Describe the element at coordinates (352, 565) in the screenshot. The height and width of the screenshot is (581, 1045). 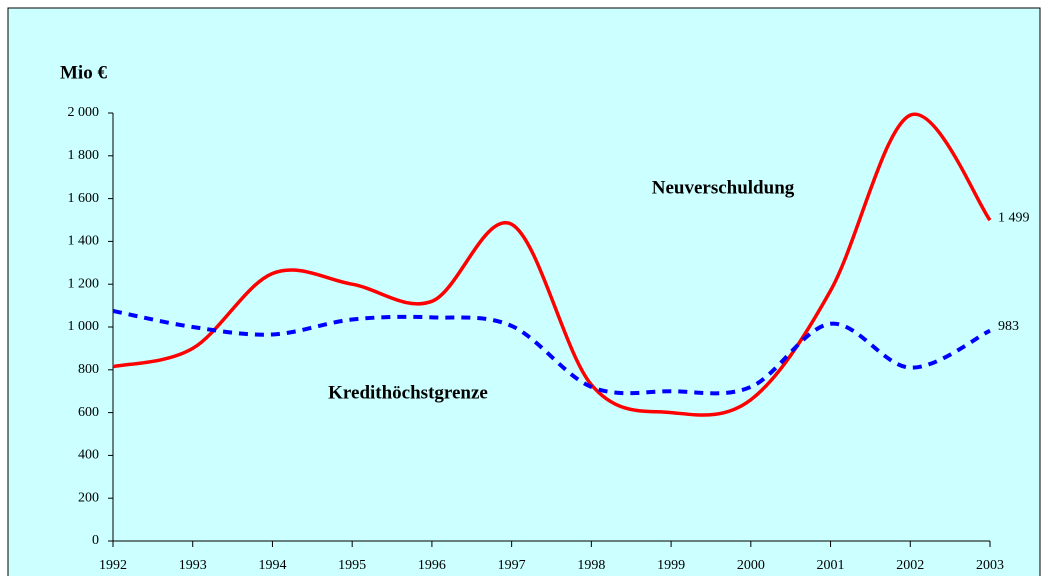
I see `x-tick-label: 1995` at that location.